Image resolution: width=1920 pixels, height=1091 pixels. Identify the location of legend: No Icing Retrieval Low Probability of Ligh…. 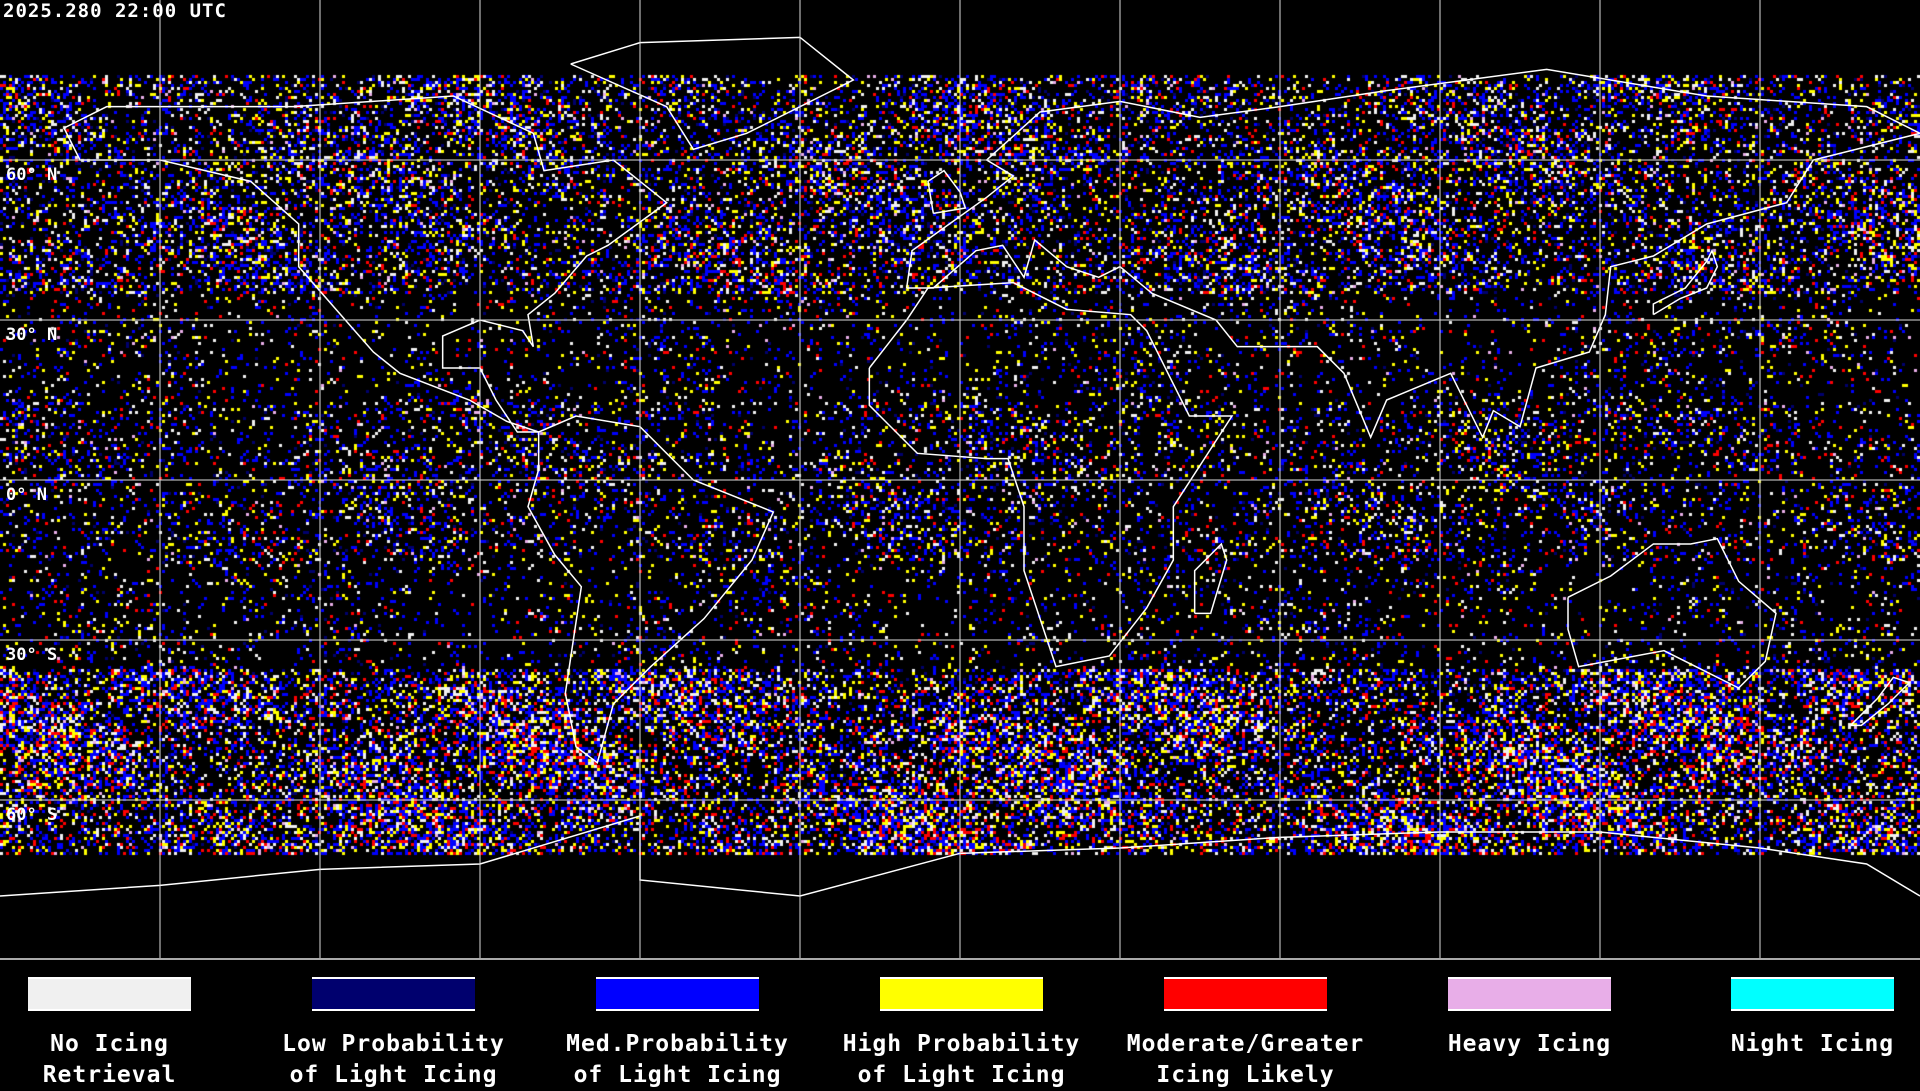
(960, 1024).